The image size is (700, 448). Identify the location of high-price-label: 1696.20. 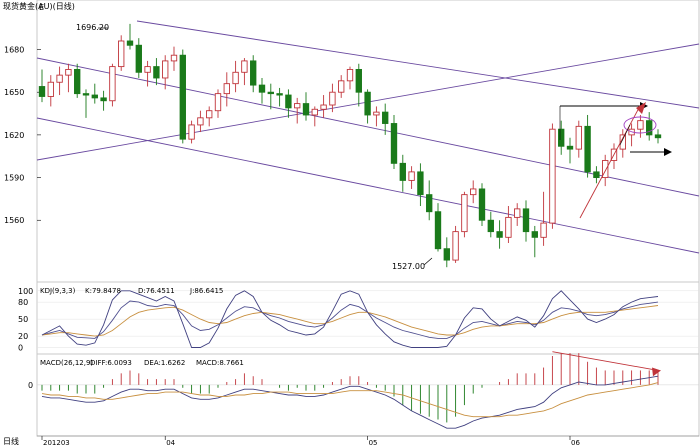
(92, 27).